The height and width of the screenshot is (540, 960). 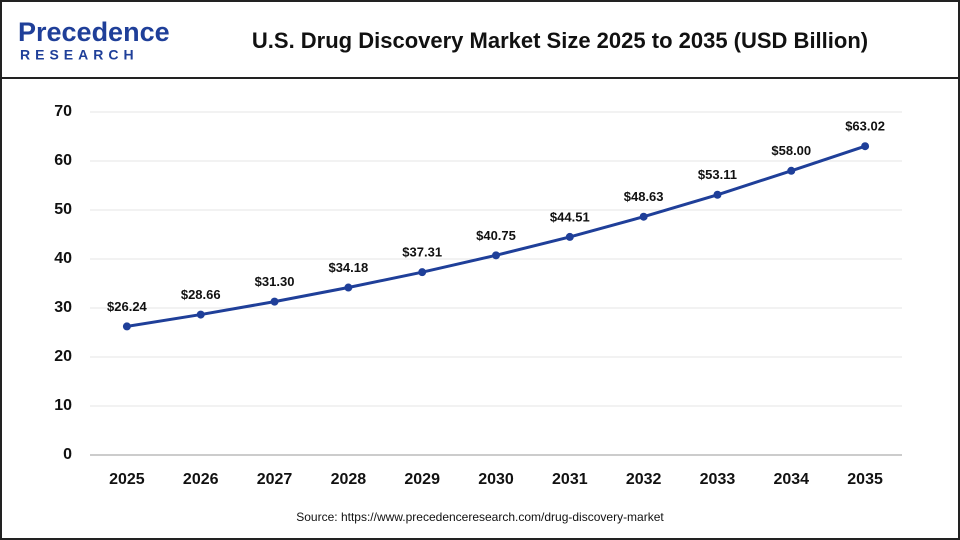 I want to click on x-tick-label: 2034, so click(x=791, y=479).